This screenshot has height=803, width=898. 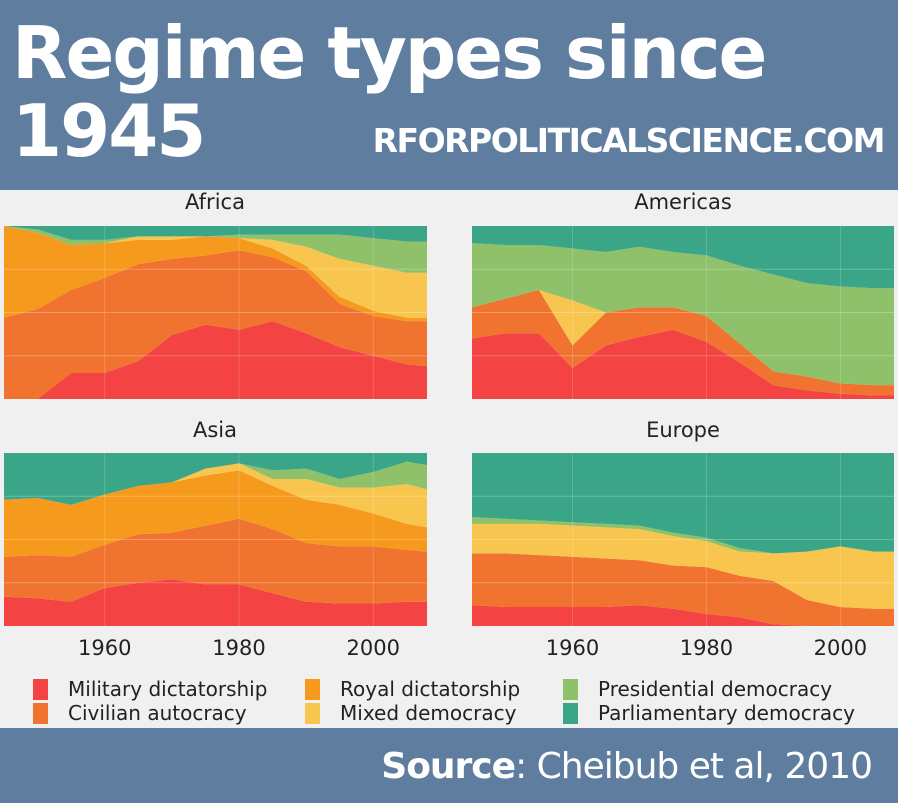 I want to click on legend-swatch-parliamentary, so click(x=570, y=713).